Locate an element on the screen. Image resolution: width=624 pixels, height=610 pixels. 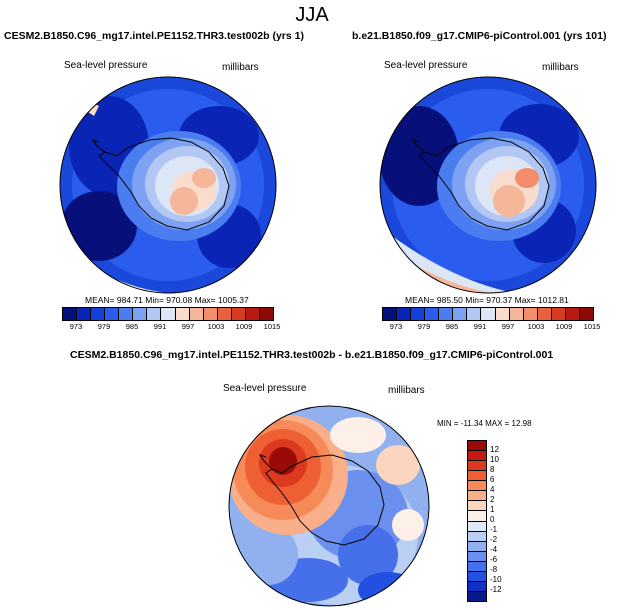
panel-3-variable-label: Sea-level pressure is located at coordinates (265, 388).